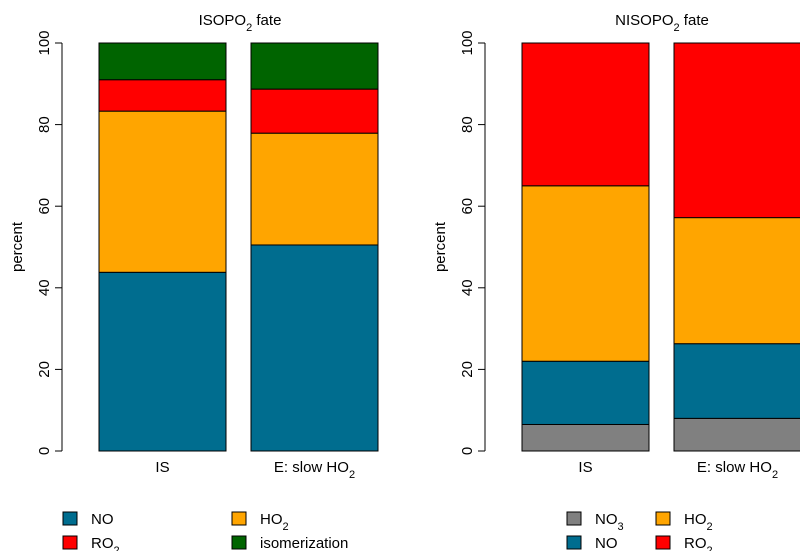 The width and height of the screenshot is (800, 551). Describe the element at coordinates (621, 527) in the screenshot. I see `legend-label-subscript: 3` at that location.